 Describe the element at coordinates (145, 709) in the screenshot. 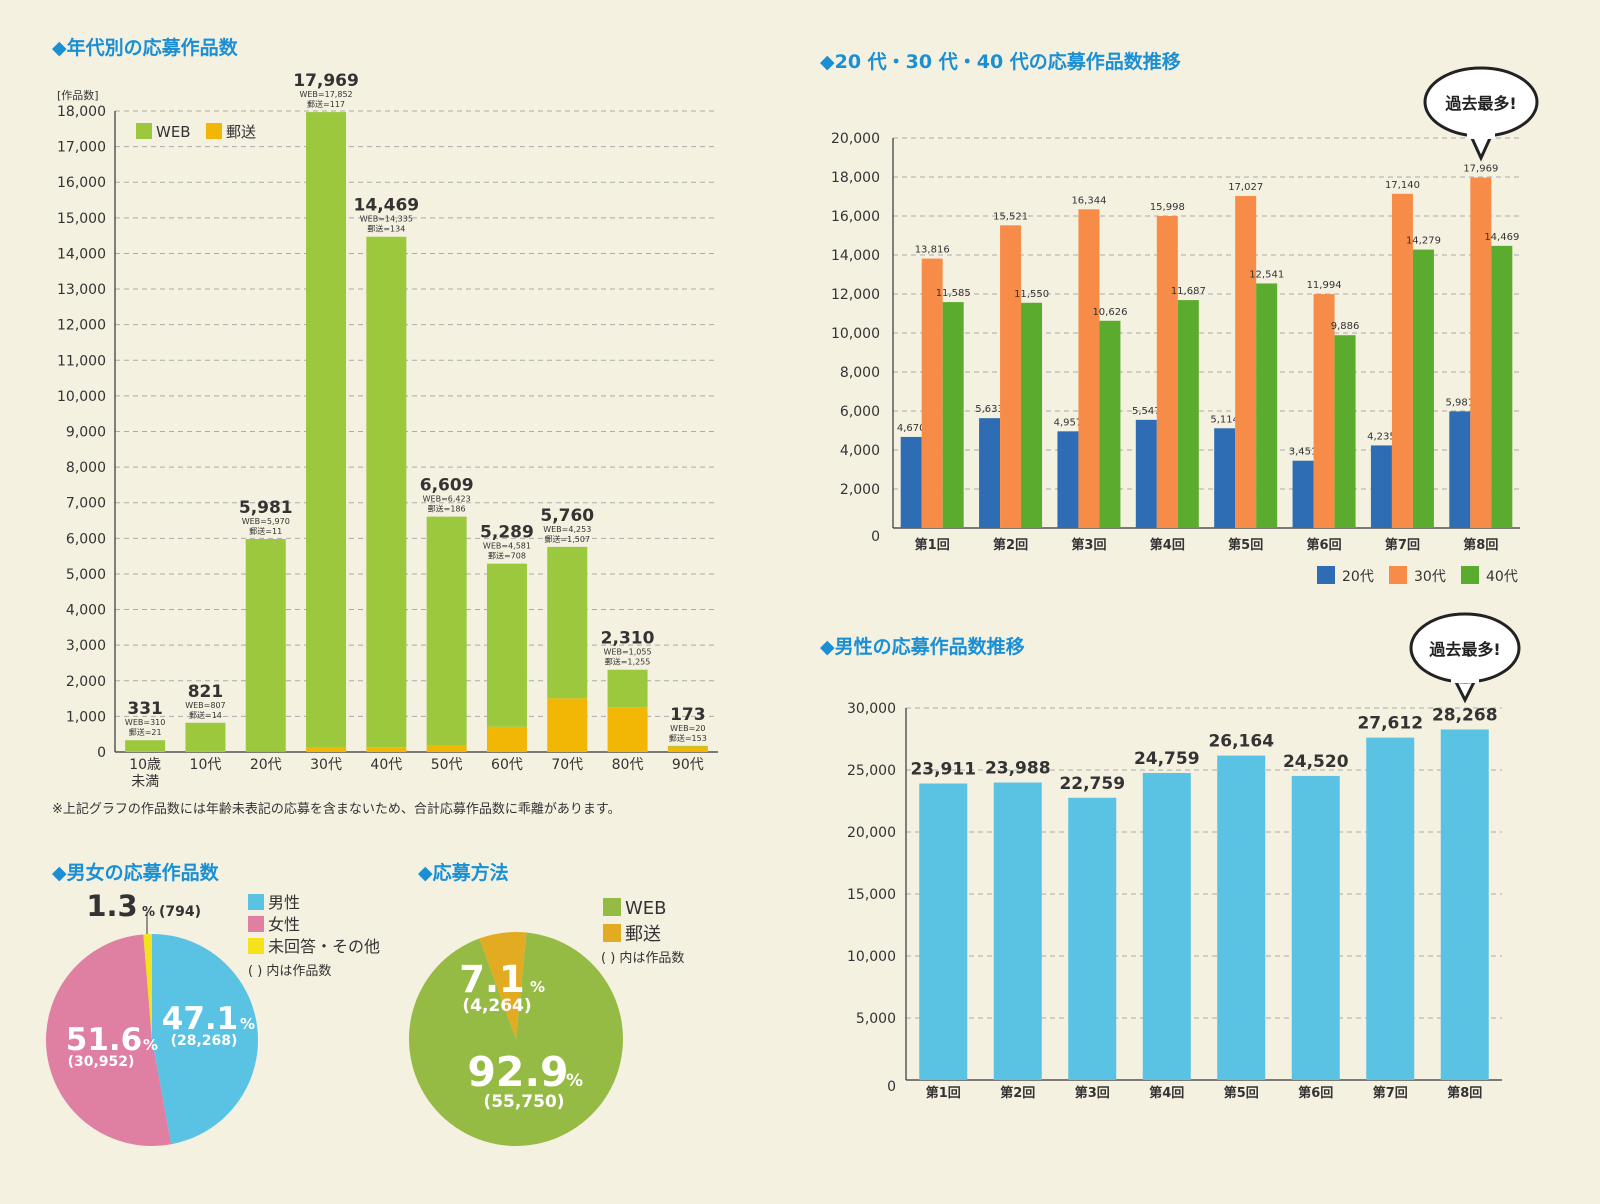

I see `total-label: 331` at that location.